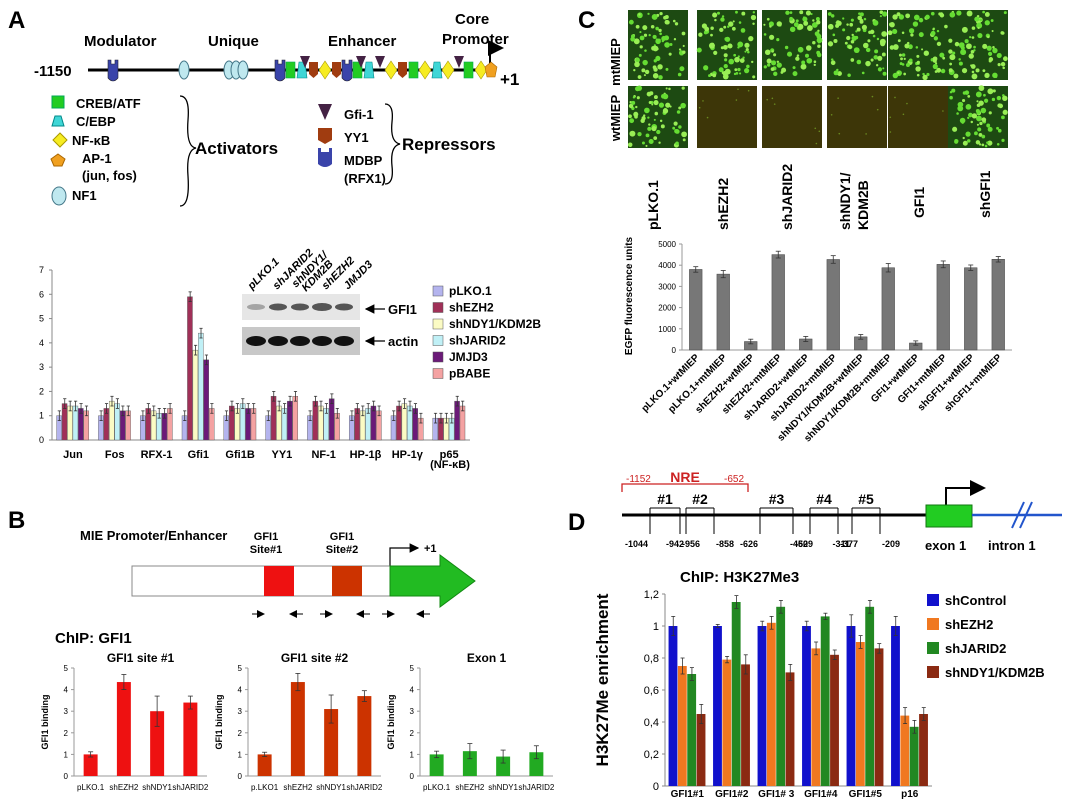 The height and width of the screenshot is (800, 1070). I want to click on position-label: -858, so click(725, 544).